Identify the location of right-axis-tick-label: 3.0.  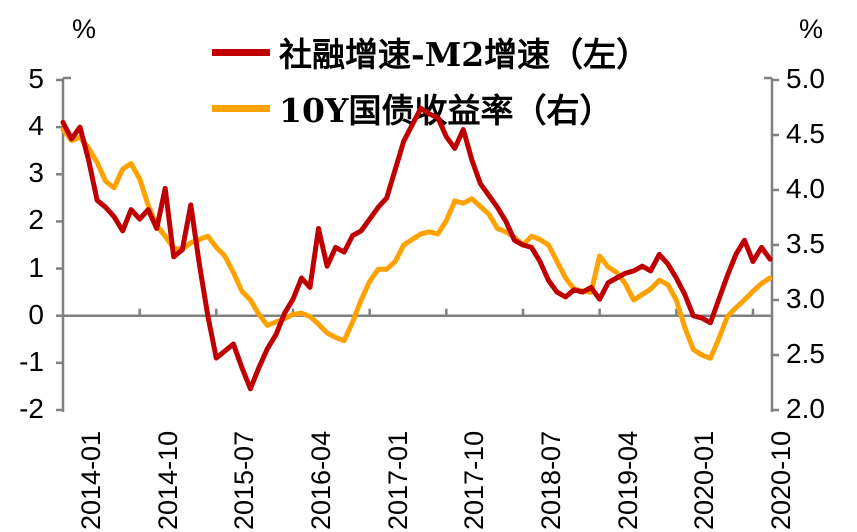
(805, 298).